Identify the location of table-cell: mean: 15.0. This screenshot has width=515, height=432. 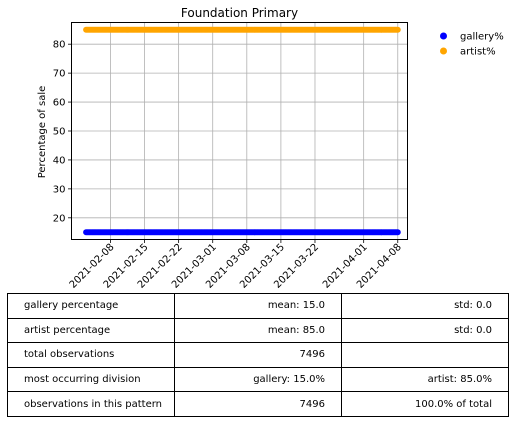
(258, 306).